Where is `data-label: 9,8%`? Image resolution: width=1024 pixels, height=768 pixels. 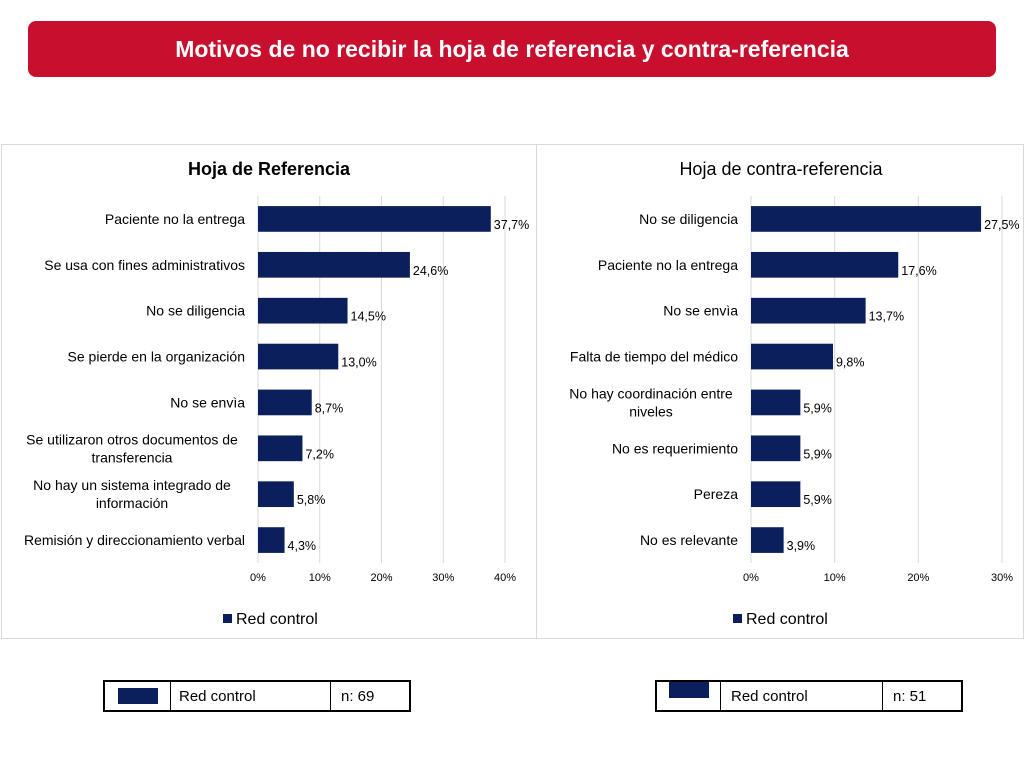 data-label: 9,8% is located at coordinates (850, 363).